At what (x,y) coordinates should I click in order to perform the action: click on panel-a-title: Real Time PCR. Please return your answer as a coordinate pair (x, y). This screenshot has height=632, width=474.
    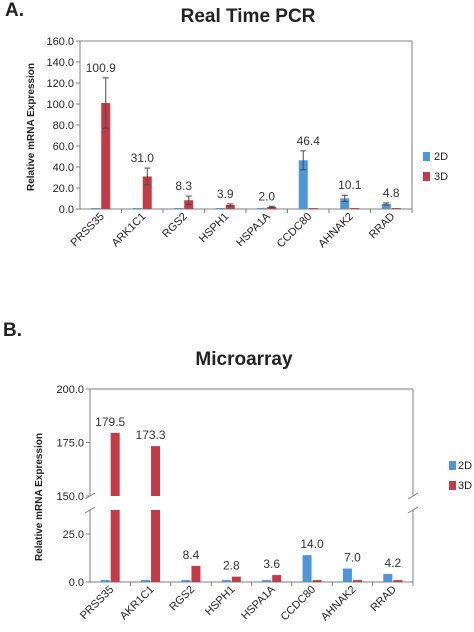
    Looking at the image, I should click on (248, 16).